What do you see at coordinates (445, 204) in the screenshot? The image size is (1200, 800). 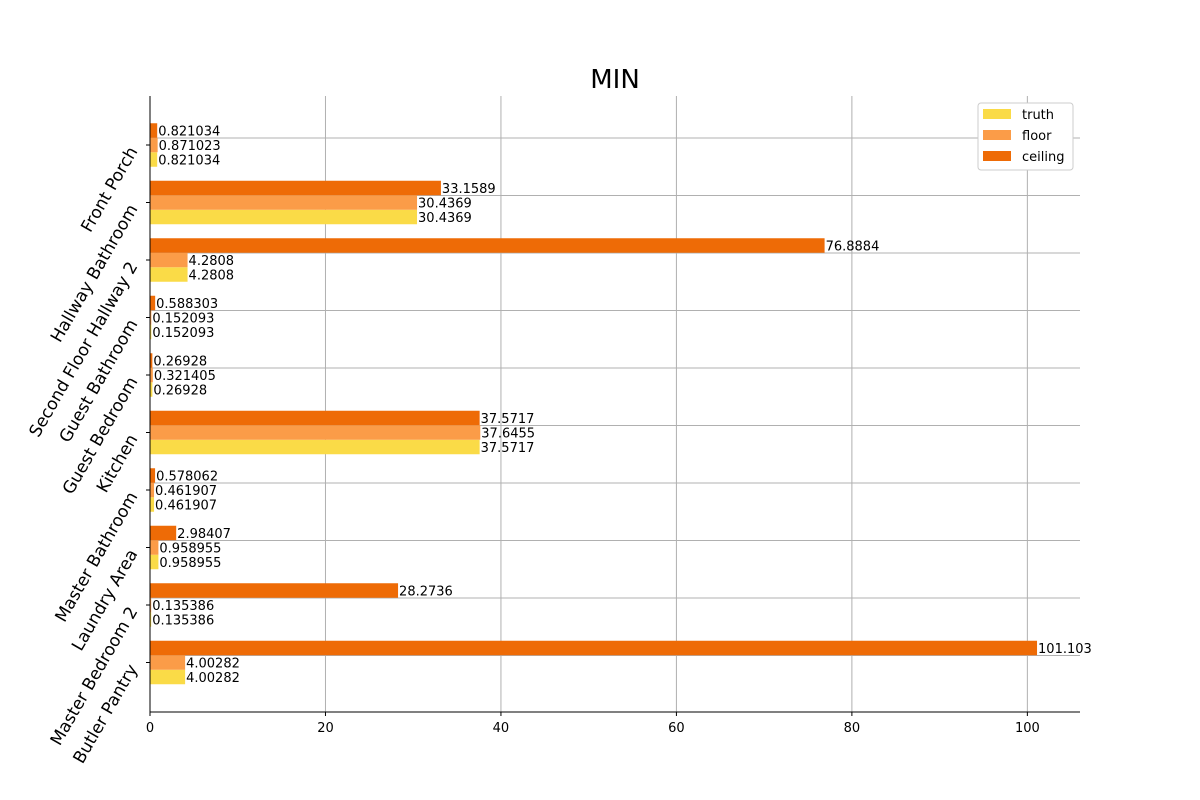 I see `value-label-floor-1: 30.4369` at bounding box center [445, 204].